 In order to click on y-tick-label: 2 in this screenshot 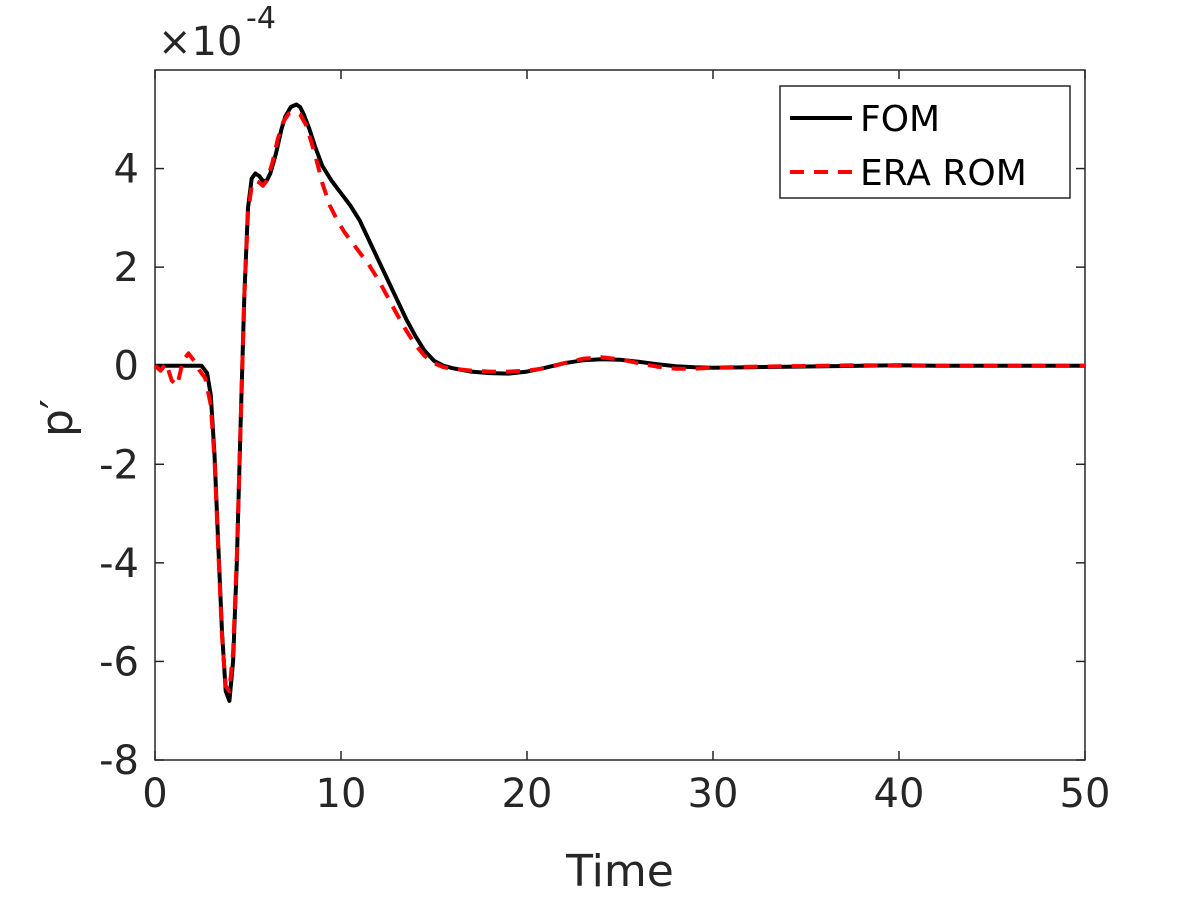, I will do `click(126, 268)`.